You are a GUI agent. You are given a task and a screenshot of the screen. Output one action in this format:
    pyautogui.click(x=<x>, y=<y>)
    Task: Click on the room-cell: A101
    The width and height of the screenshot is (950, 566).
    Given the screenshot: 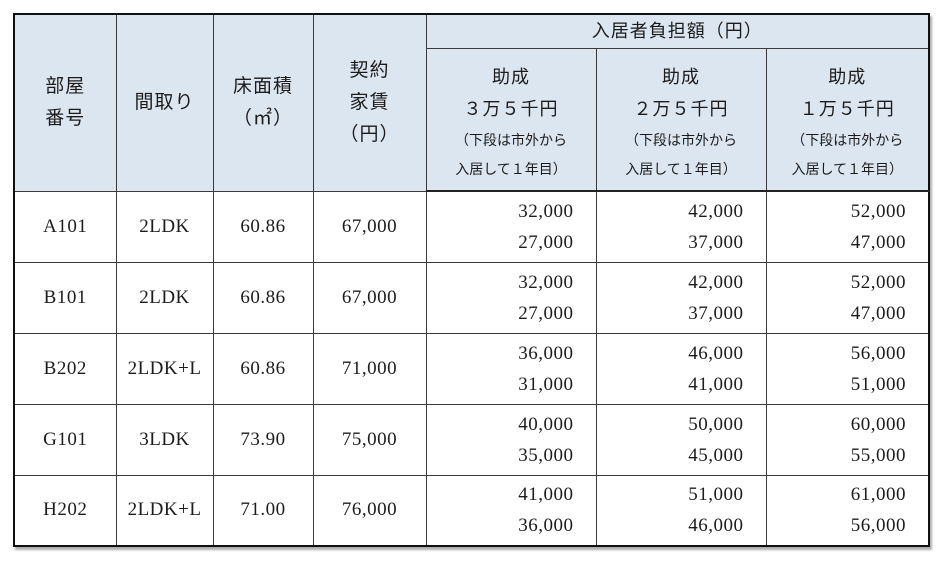 What is the action you would take?
    pyautogui.click(x=65, y=226)
    